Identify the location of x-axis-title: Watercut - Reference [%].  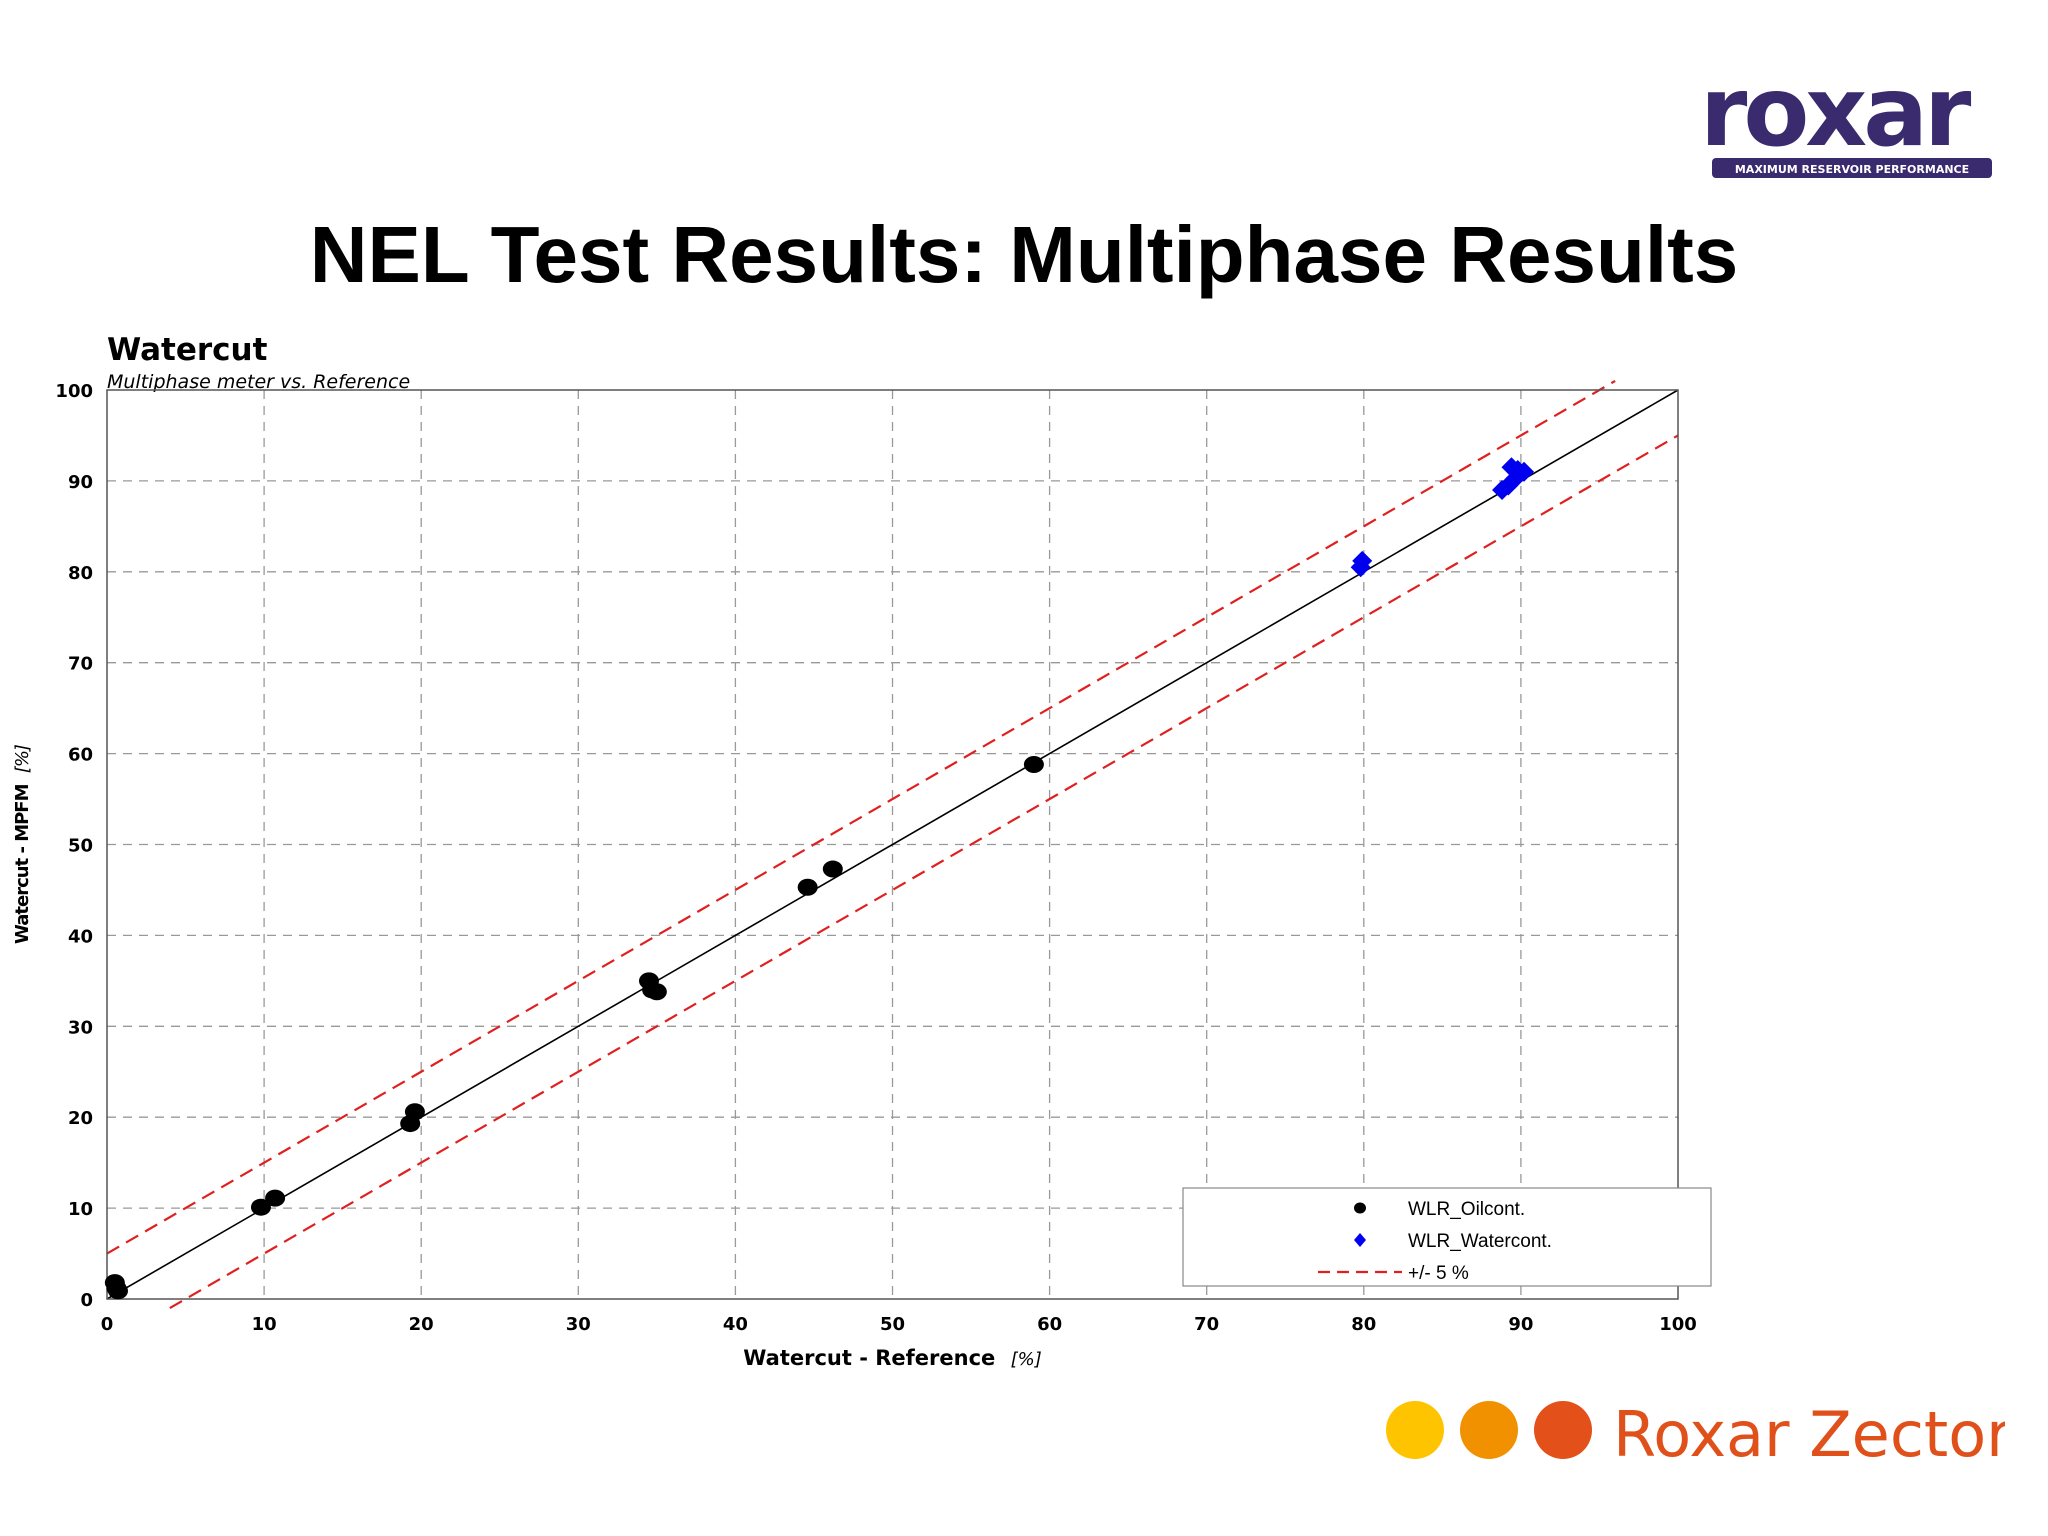
(892, 1358).